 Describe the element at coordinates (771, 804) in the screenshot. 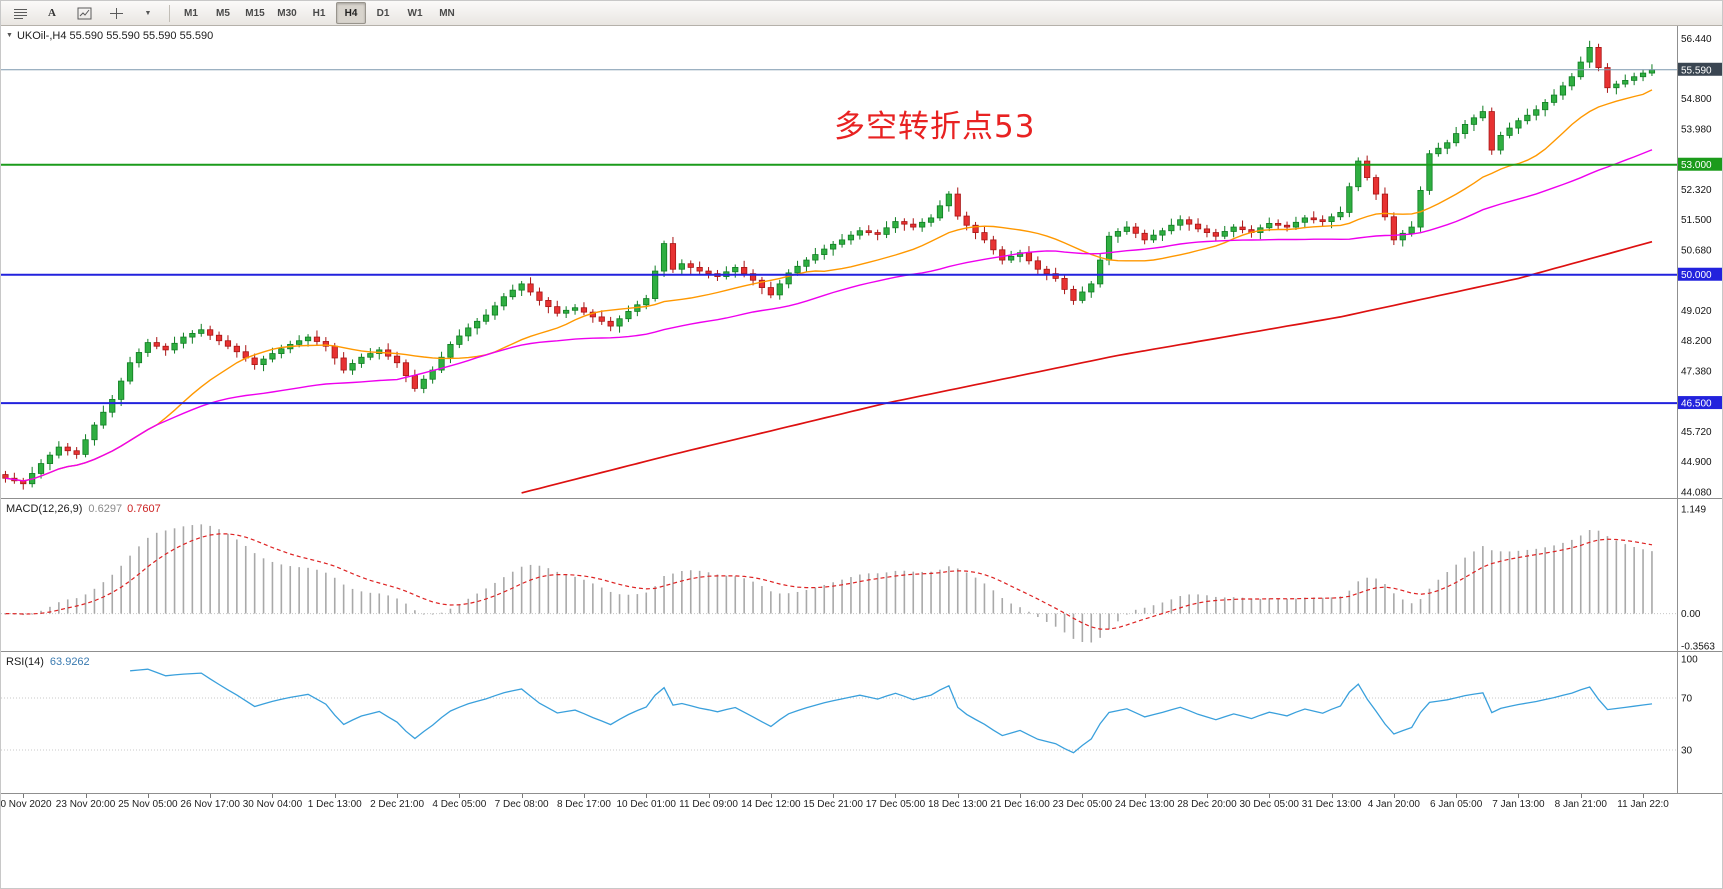

I see `time-axis-label: 14 Dec 12:00` at that location.